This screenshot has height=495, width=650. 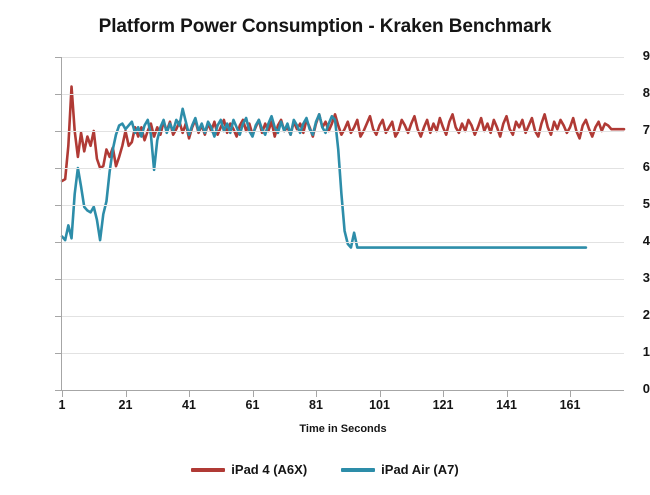 What do you see at coordinates (443, 405) in the screenshot?
I see `x-tick-label: 121` at bounding box center [443, 405].